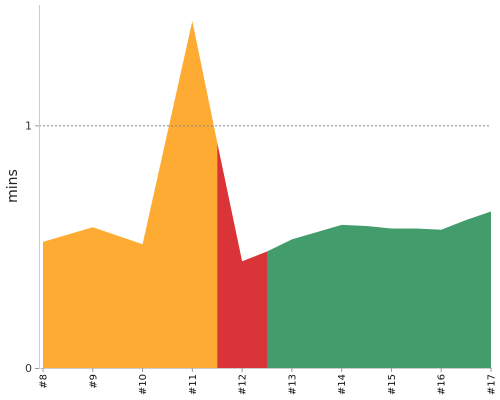 This screenshot has height=400, width=500. Describe the element at coordinates (93, 381) in the screenshot. I see `x-tick-label: #9` at that location.